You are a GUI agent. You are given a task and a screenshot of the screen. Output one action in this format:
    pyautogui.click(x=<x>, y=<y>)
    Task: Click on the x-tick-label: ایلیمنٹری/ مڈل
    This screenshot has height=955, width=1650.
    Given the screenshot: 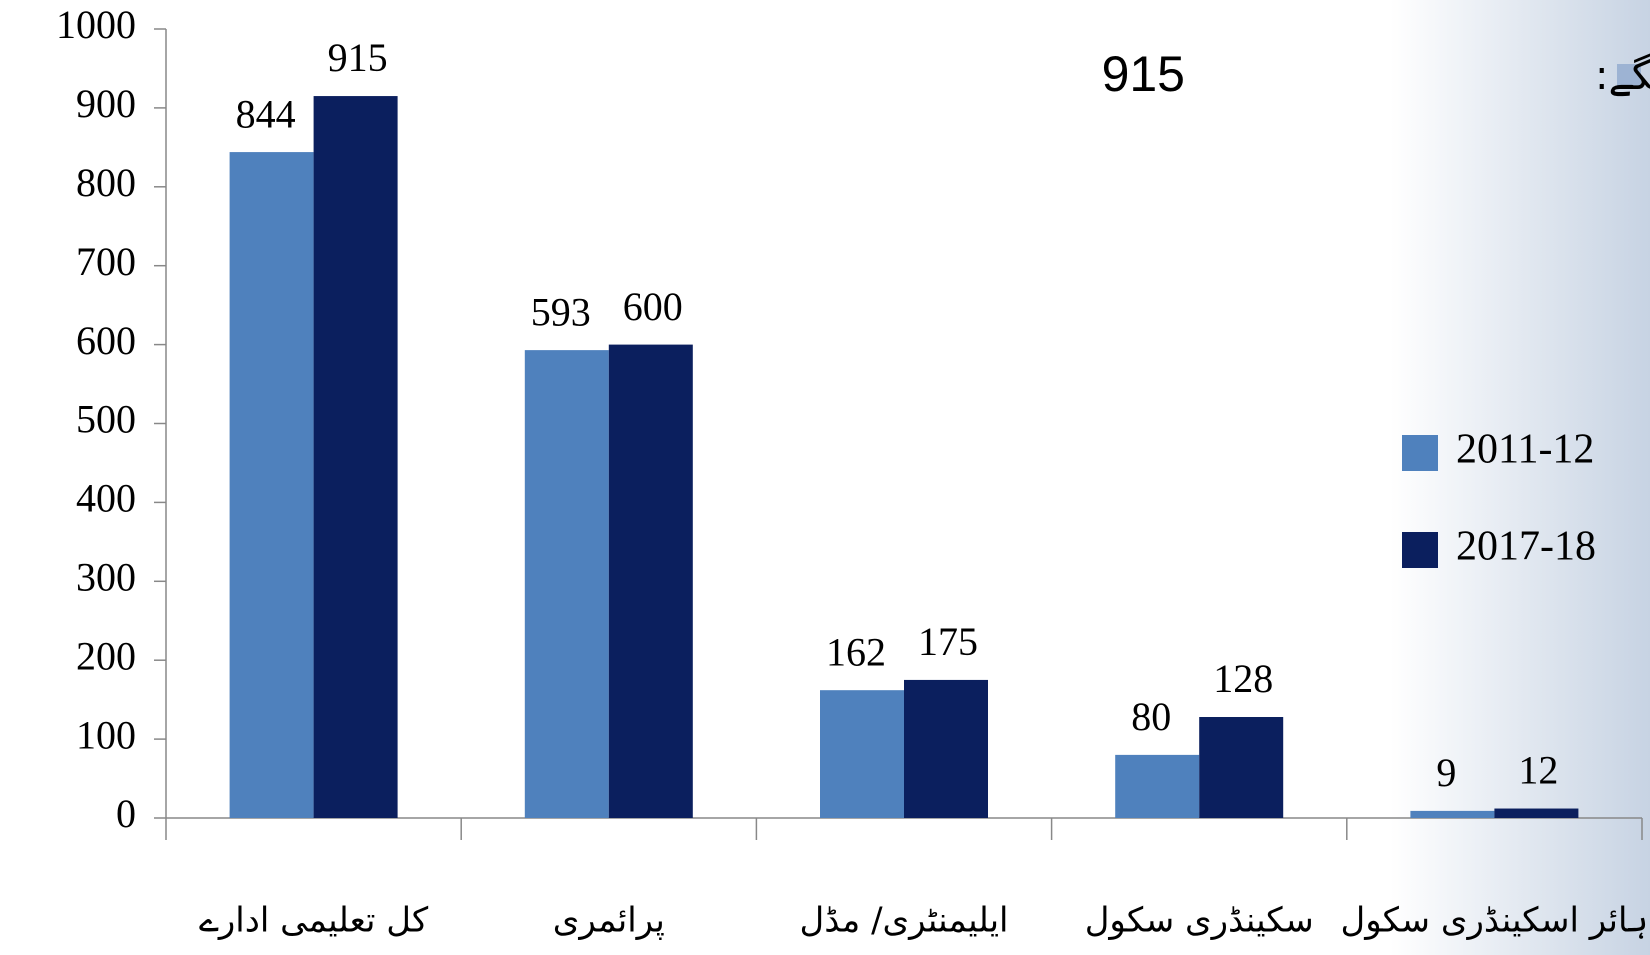 What is the action you would take?
    pyautogui.click(x=904, y=921)
    